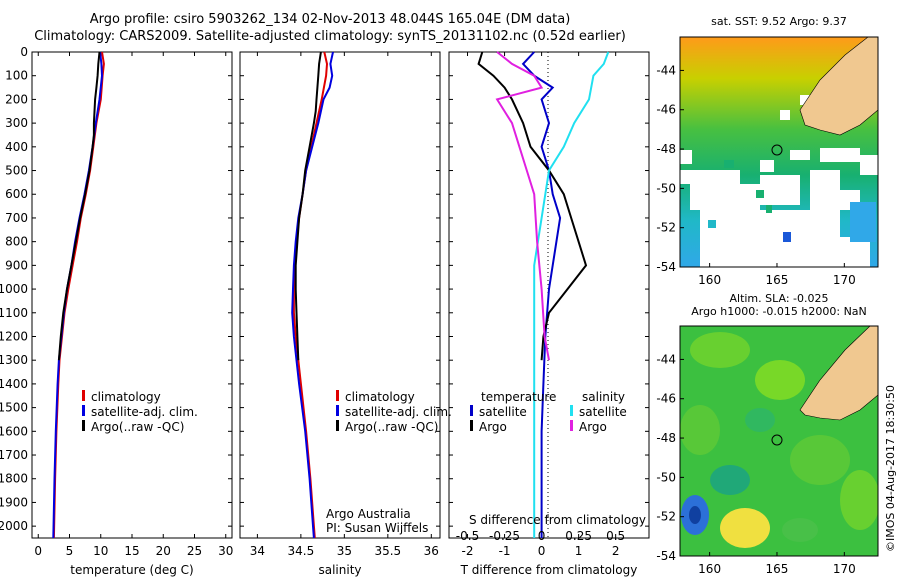 The image size is (900, 580). Describe the element at coordinates (16, 242) in the screenshot. I see `y-tick-label: 800` at that location.